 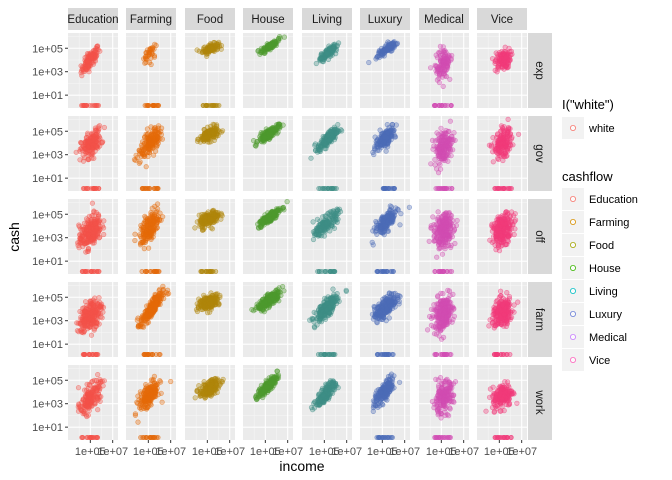 What do you see at coordinates (268, 70) in the screenshot?
I see `panel-exp-House` at bounding box center [268, 70].